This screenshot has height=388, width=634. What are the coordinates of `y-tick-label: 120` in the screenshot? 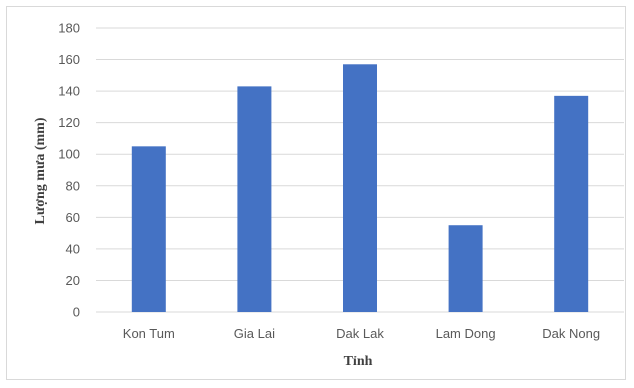 It's located at (69, 122).